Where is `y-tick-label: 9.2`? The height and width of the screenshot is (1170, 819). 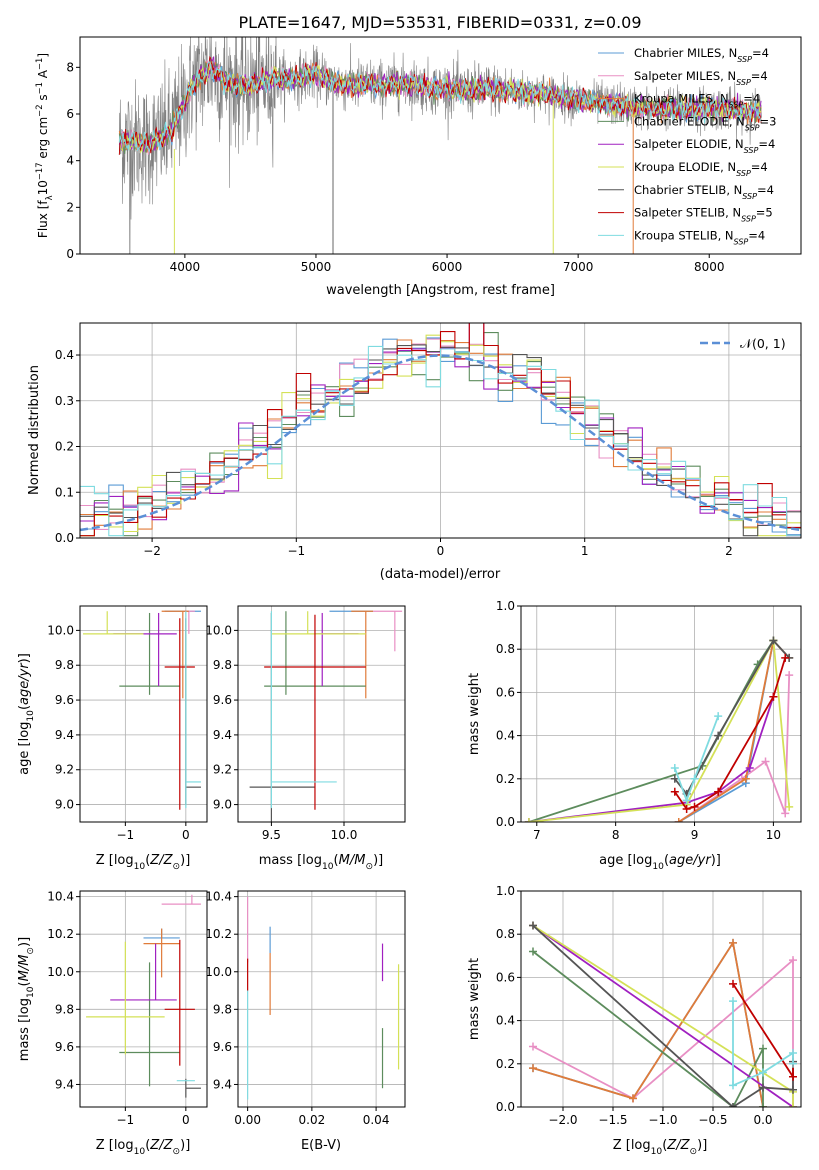
y-tick-label: 9.2 is located at coordinates (222, 770).